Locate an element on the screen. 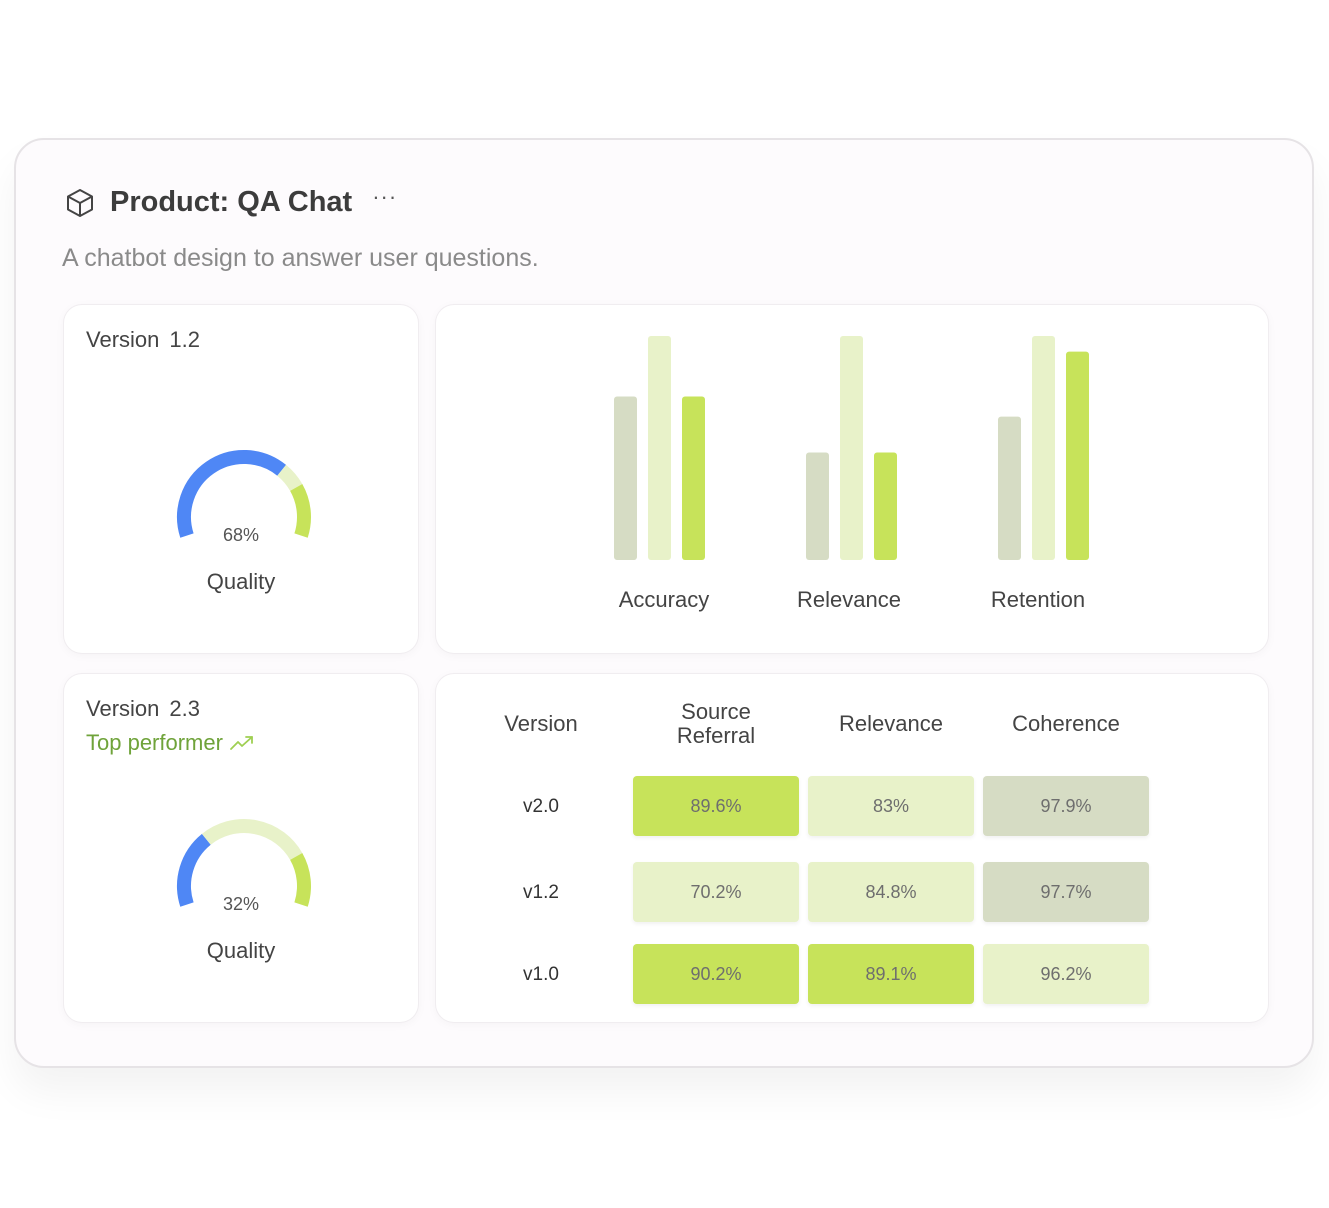  column-header: Source Referral is located at coordinates (716, 724).